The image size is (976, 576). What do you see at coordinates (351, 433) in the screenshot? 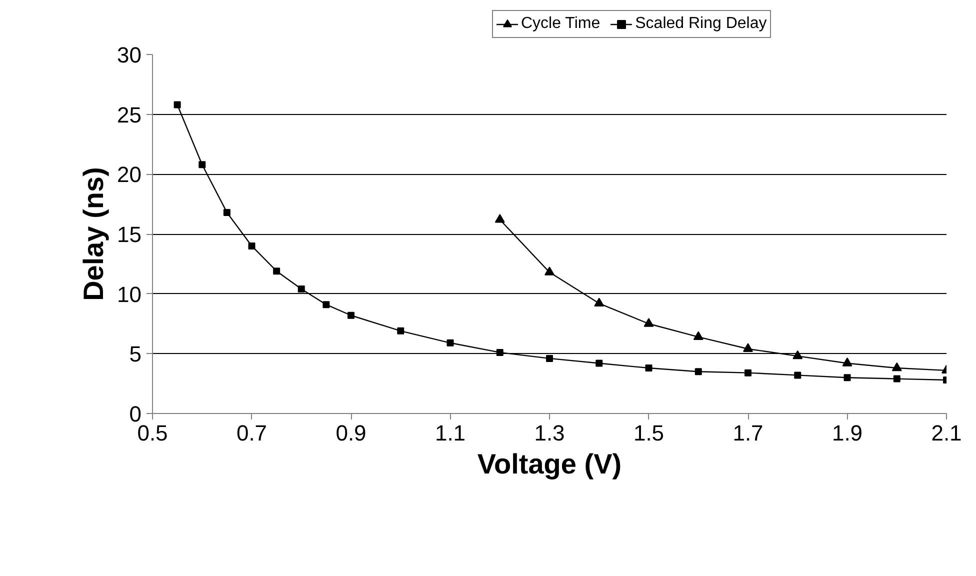
I see `x-tick-label: 0.9` at bounding box center [351, 433].